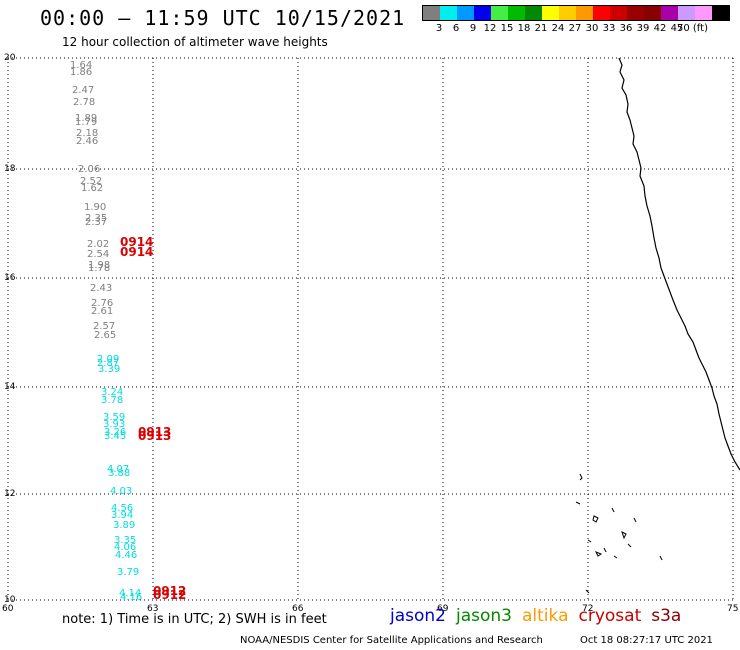 Image resolution: width=740 pixels, height=650 pixels. Describe the element at coordinates (104, 326) in the screenshot. I see `wave-height-label: 2.57` at that location.